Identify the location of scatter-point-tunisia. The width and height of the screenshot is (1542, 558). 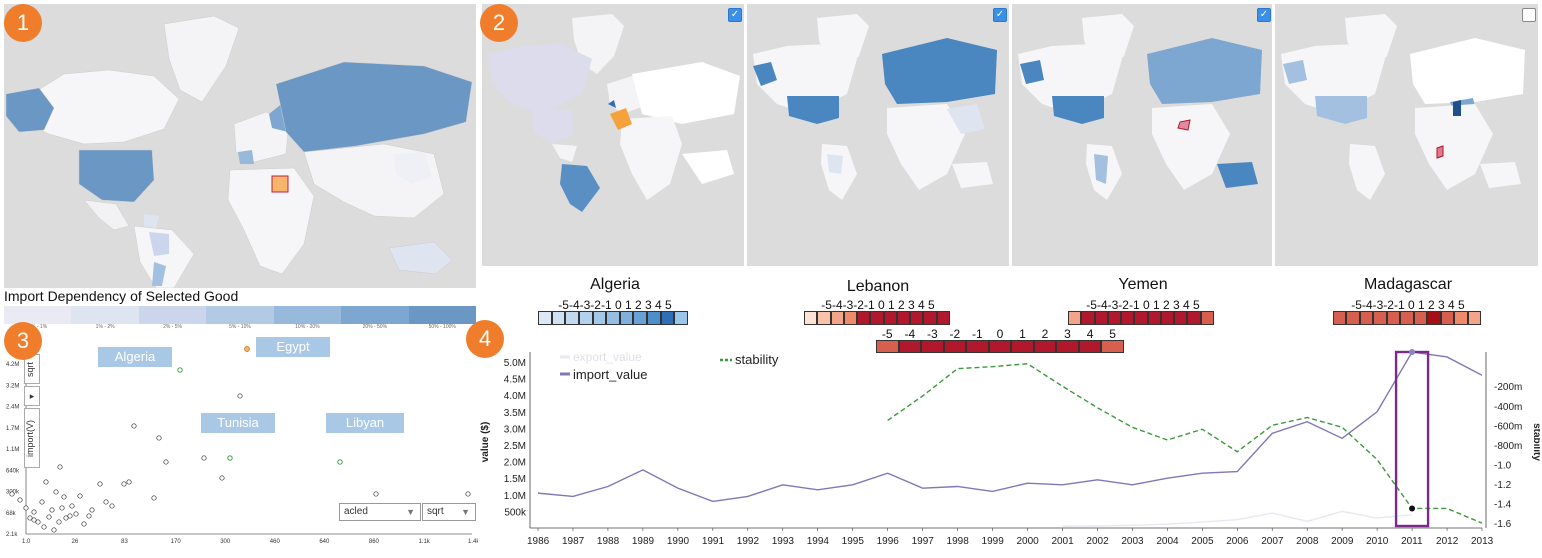
(230, 458).